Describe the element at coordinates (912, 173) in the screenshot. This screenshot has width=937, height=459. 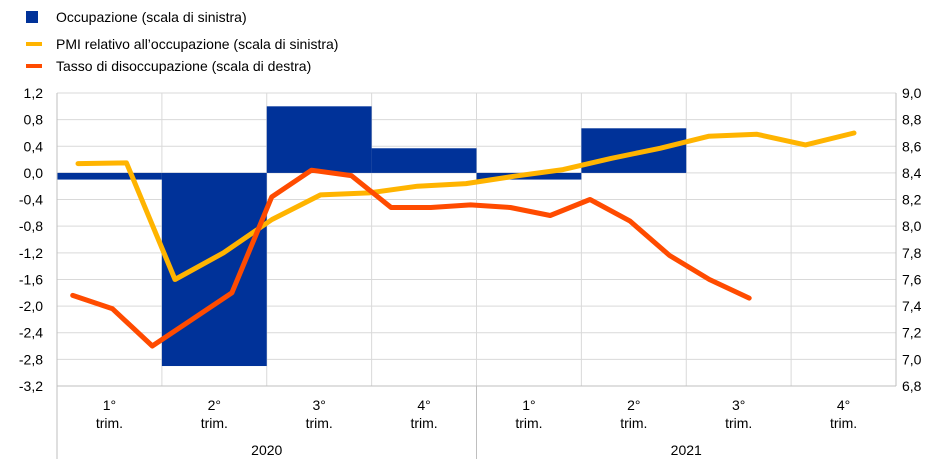
I see `y-right-tick-label: 8,4` at that location.